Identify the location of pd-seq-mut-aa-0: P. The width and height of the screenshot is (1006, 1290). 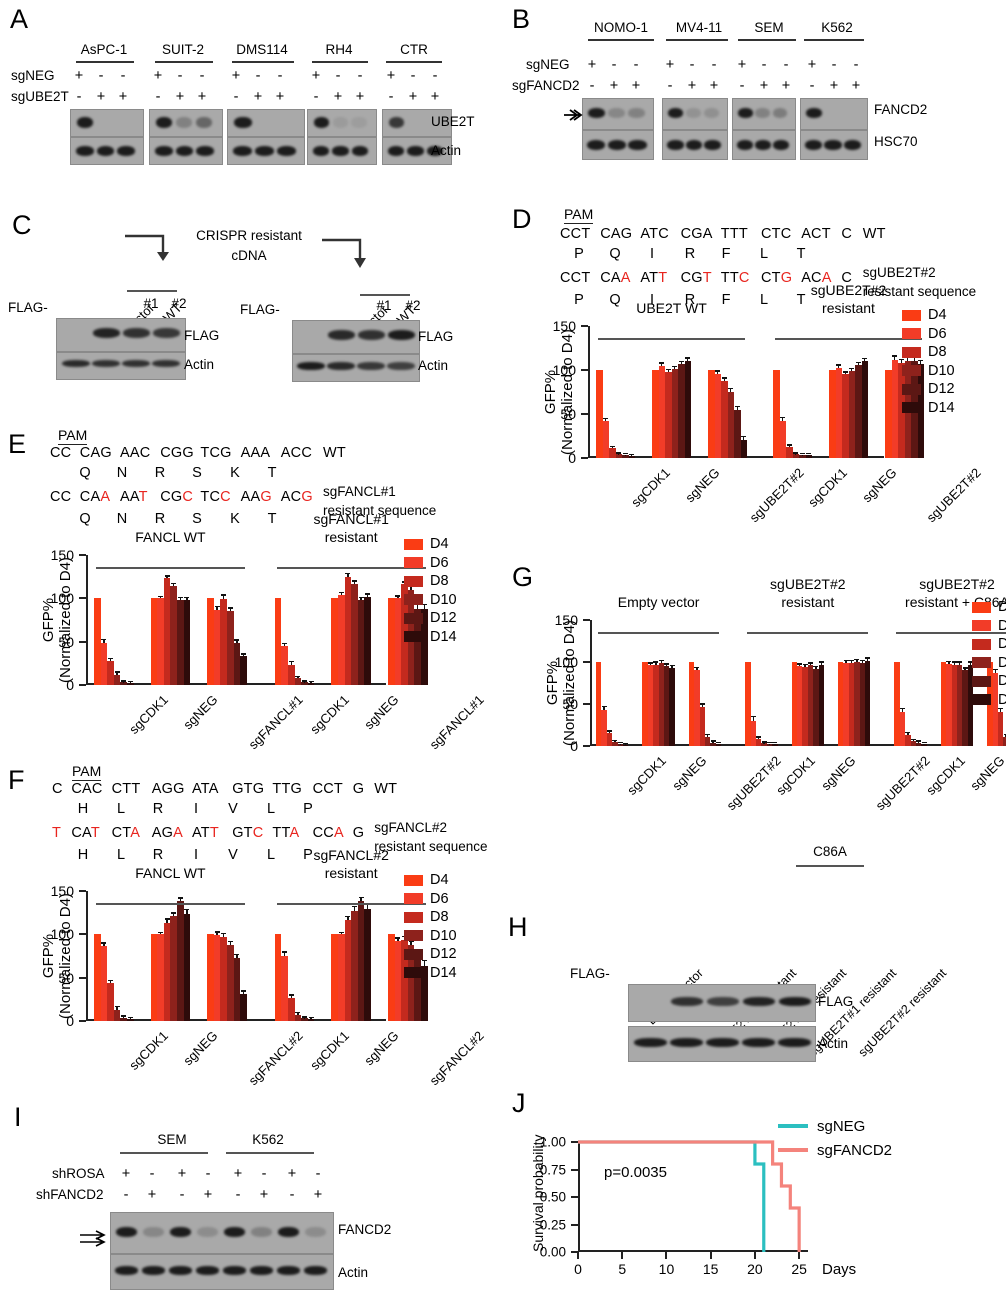
(579, 300).